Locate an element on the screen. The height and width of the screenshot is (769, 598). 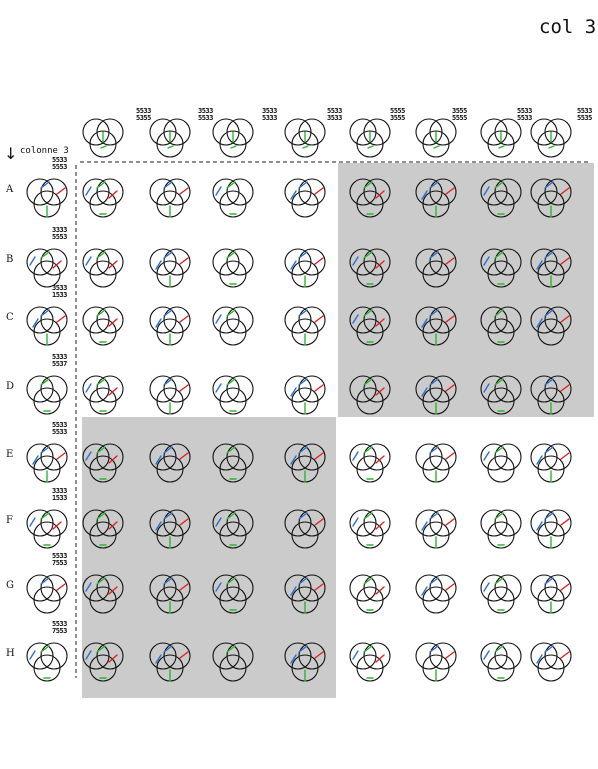
column-code: 5533 5355 is located at coordinates (143, 114).